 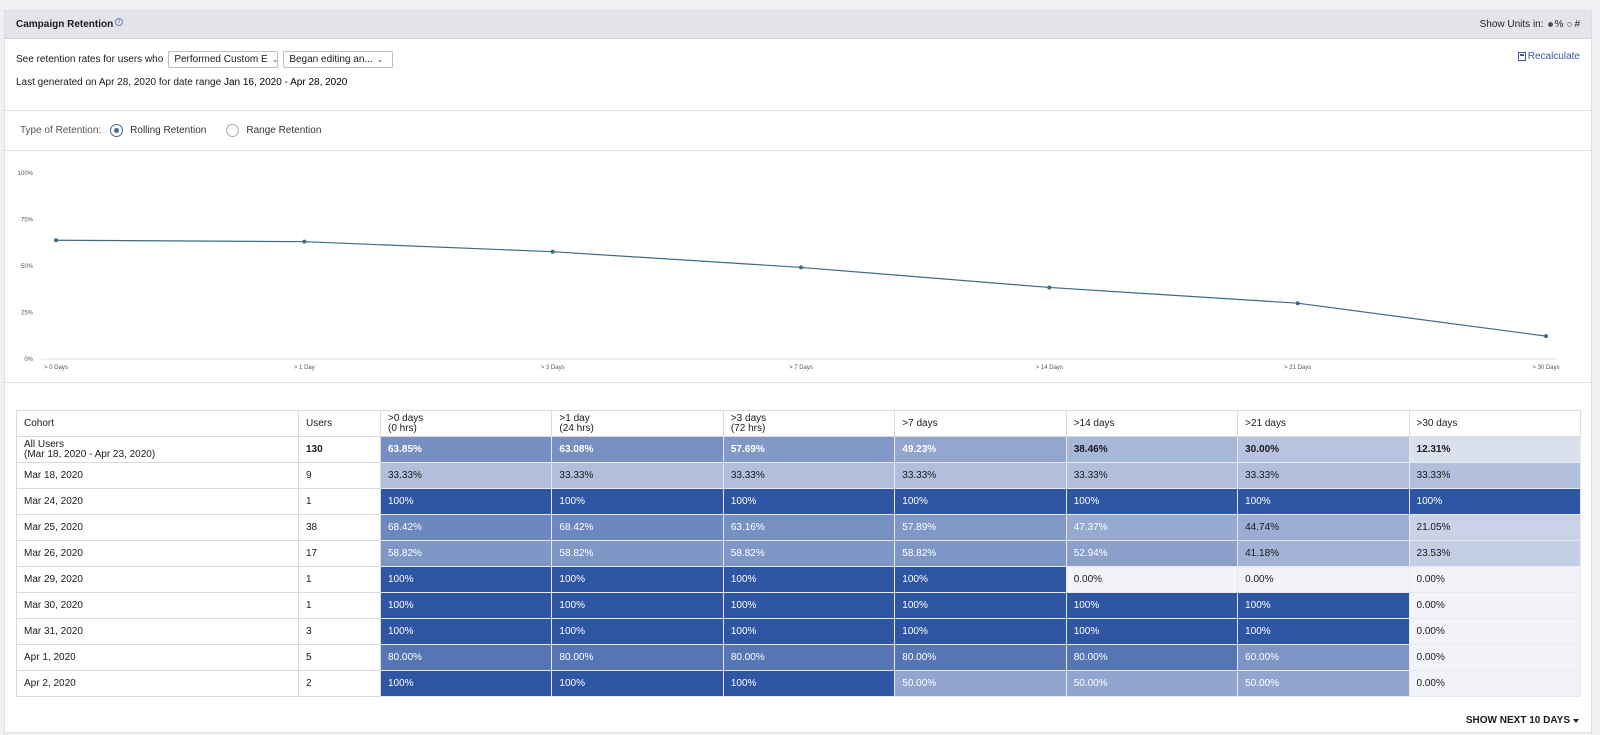 What do you see at coordinates (1573, 24) in the screenshot?
I see `unit-count-option: #` at bounding box center [1573, 24].